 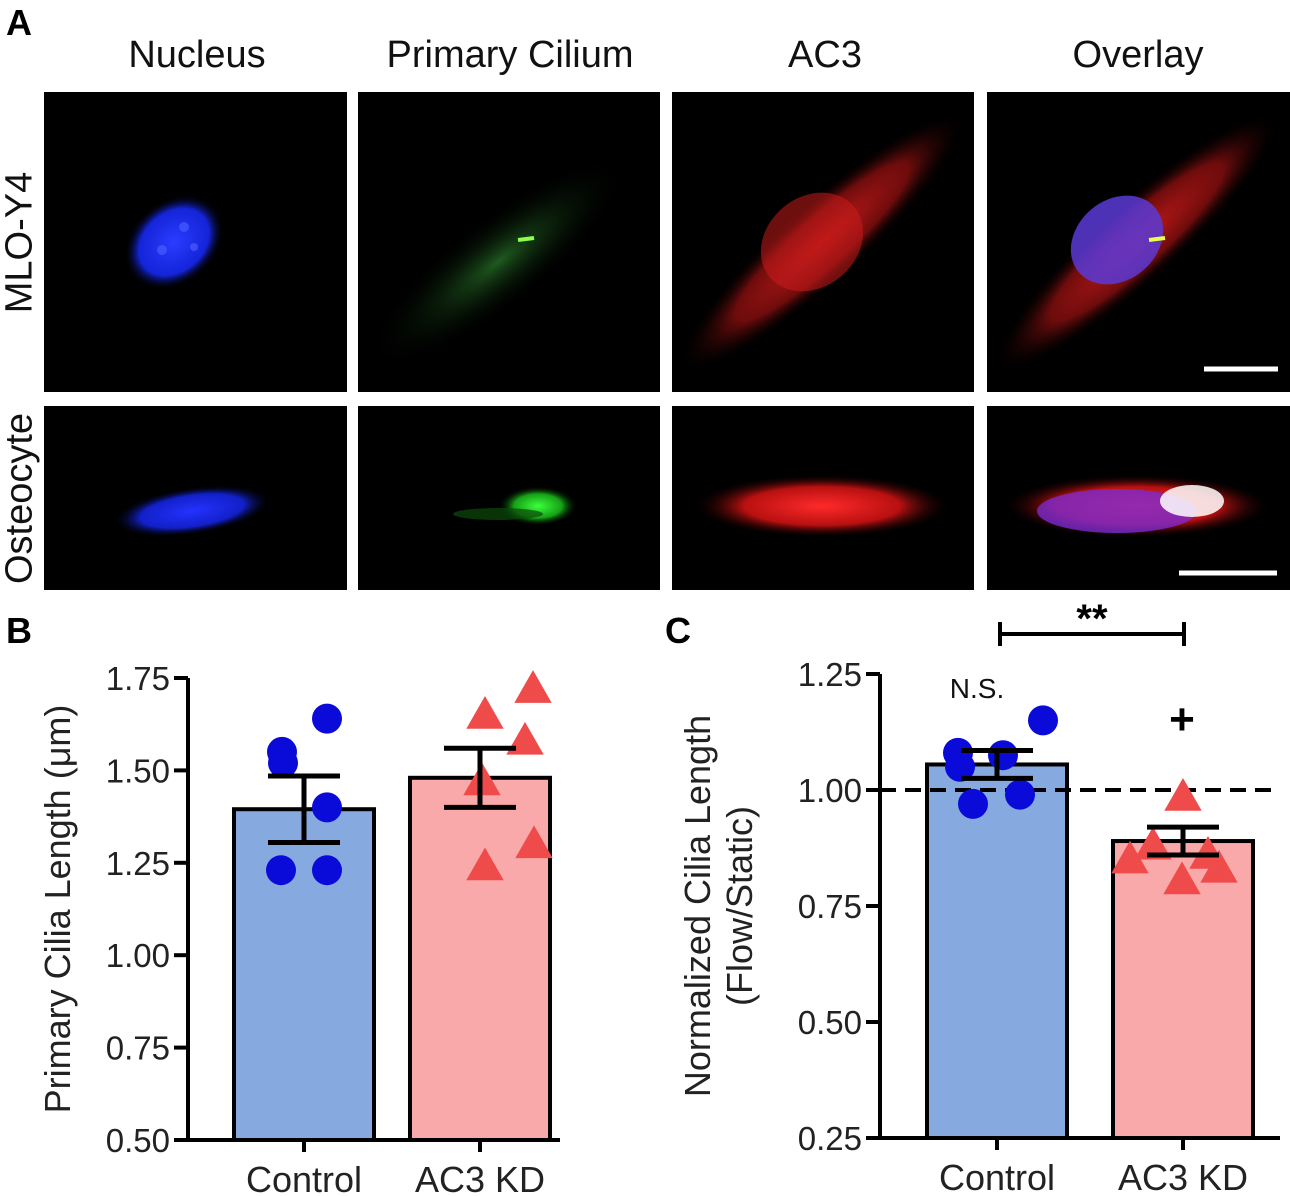 What do you see at coordinates (977, 688) in the screenshot?
I see `ns-label: N.S.` at bounding box center [977, 688].